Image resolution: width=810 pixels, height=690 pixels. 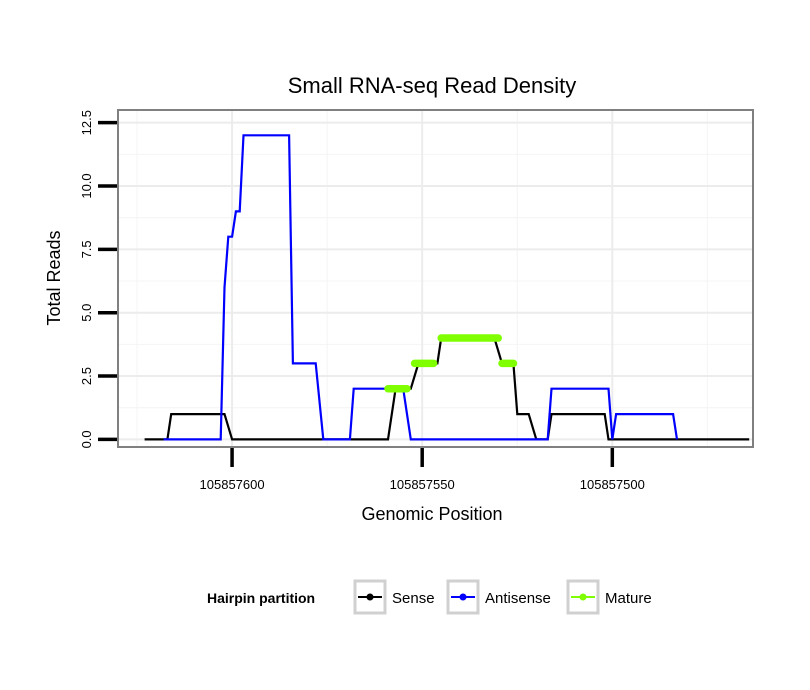 What do you see at coordinates (54, 277) in the screenshot?
I see `y-axis-title: Total Reads` at bounding box center [54, 277].